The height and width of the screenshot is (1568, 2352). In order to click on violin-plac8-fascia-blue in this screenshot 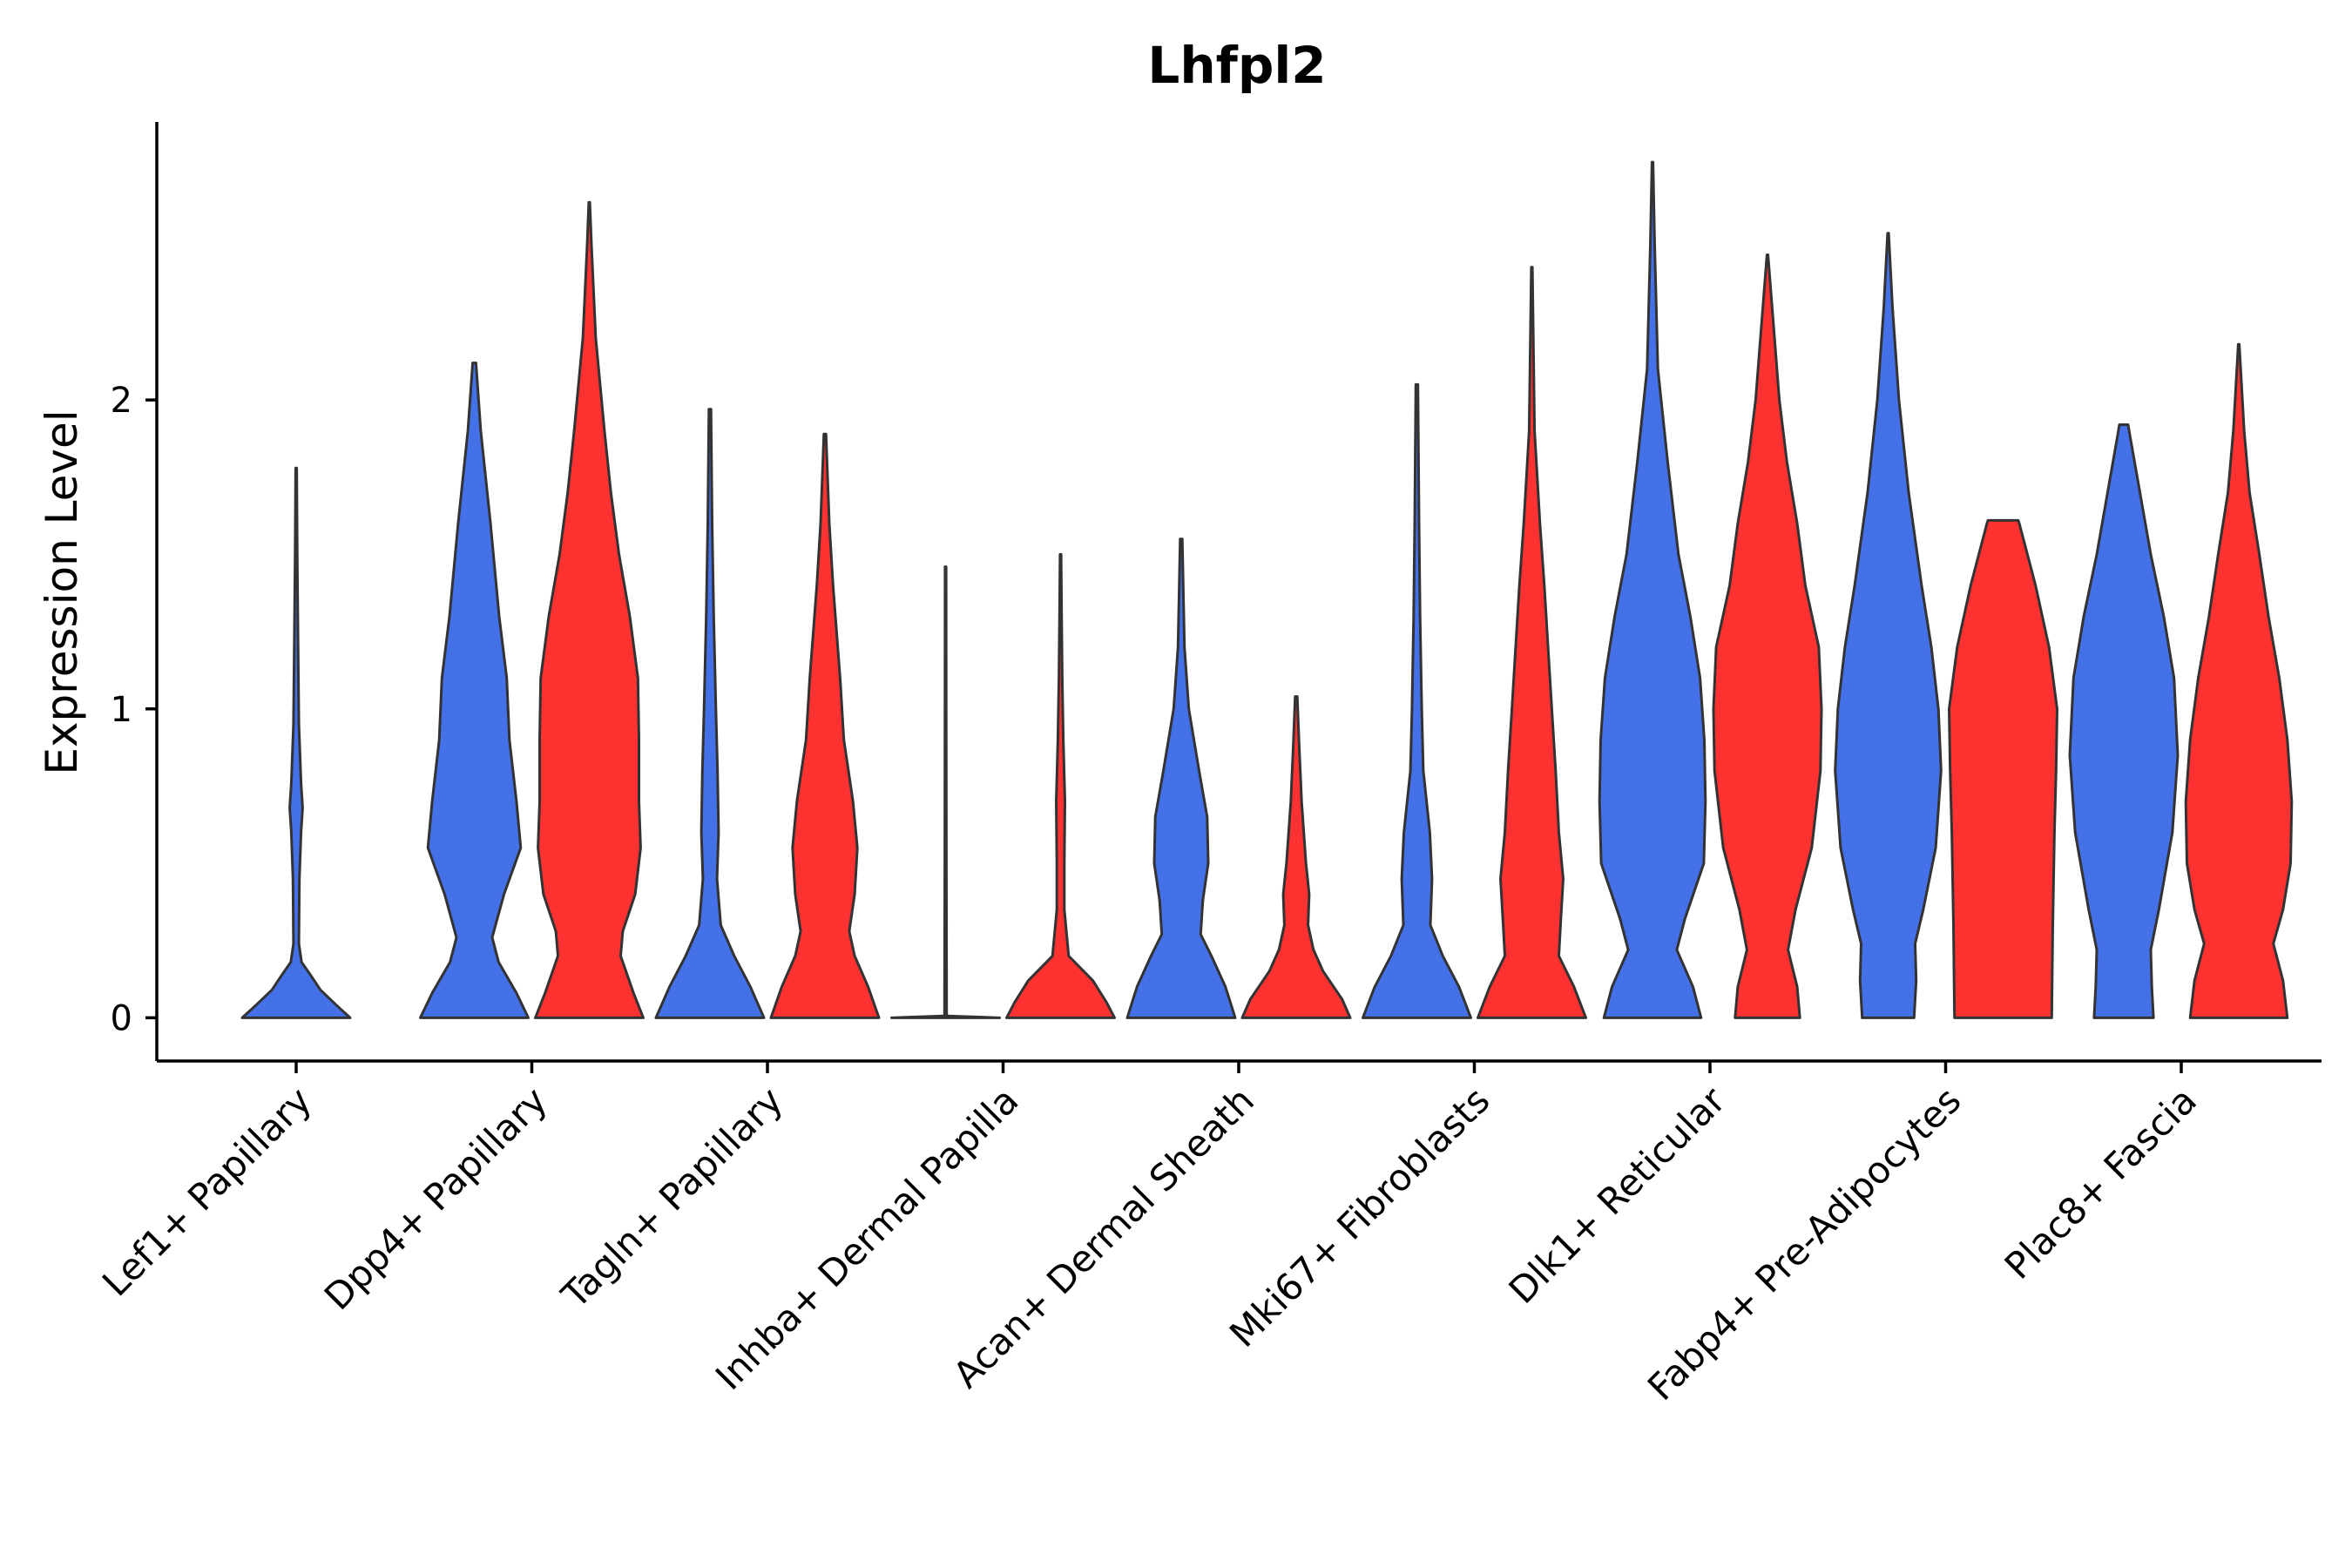, I will do `click(2124, 721)`.